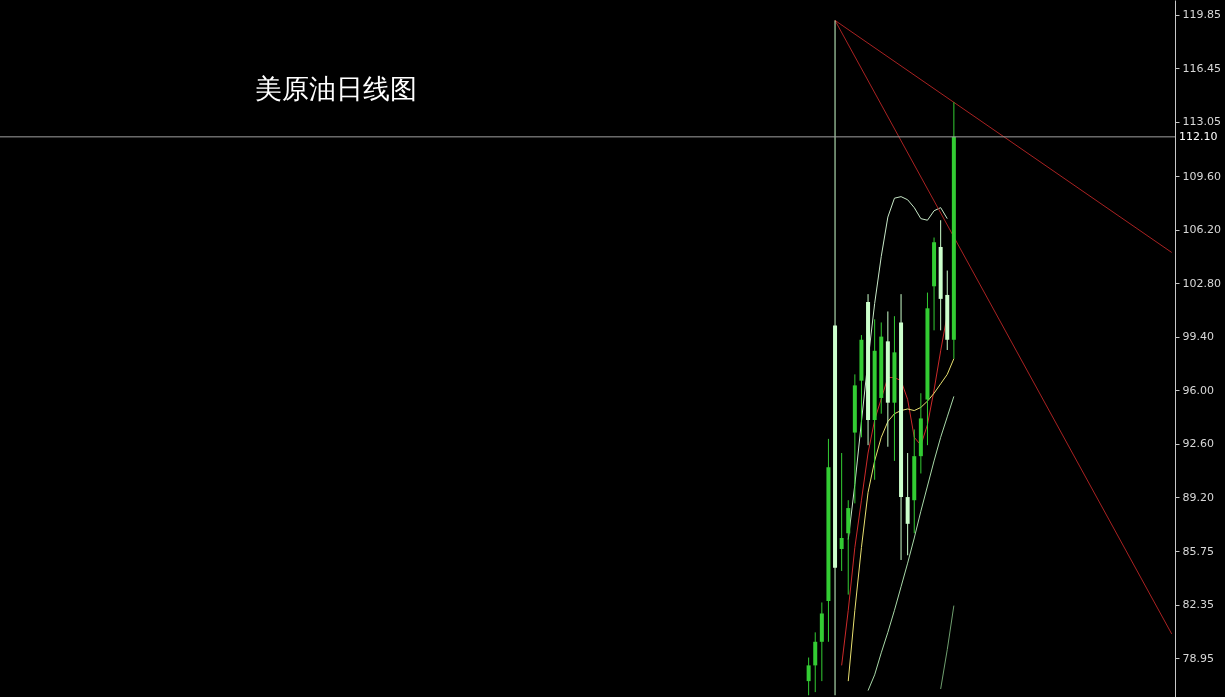  What do you see at coordinates (1201, 176) in the screenshot?
I see `y-tick-label: 109.60` at bounding box center [1201, 176].